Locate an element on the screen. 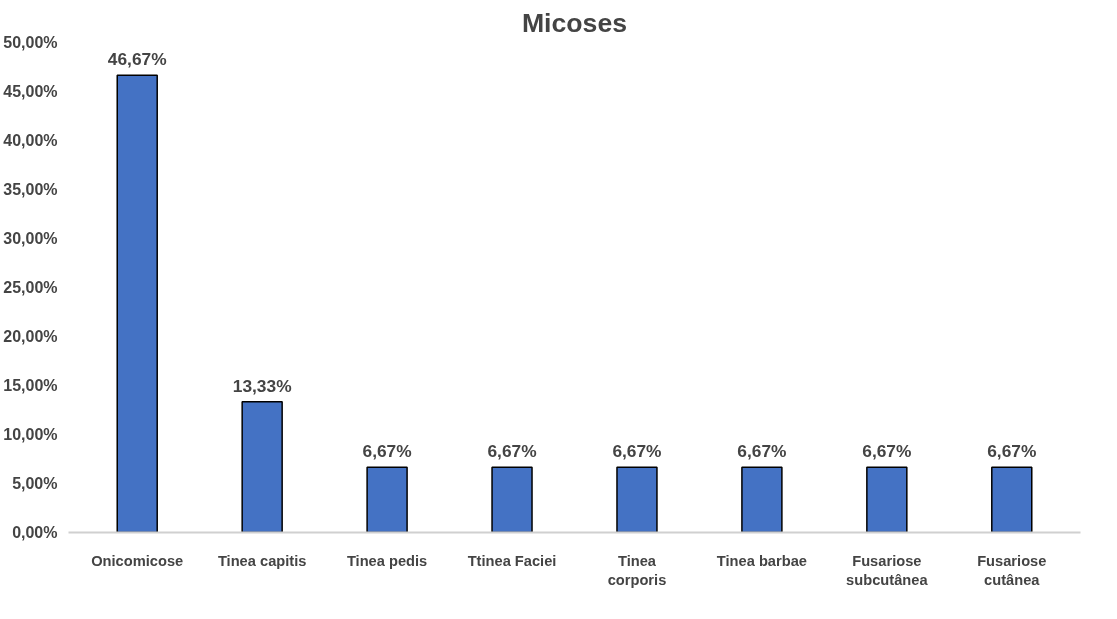 This screenshot has height=619, width=1117. y-tick-label: 10,00% is located at coordinates (30, 434).